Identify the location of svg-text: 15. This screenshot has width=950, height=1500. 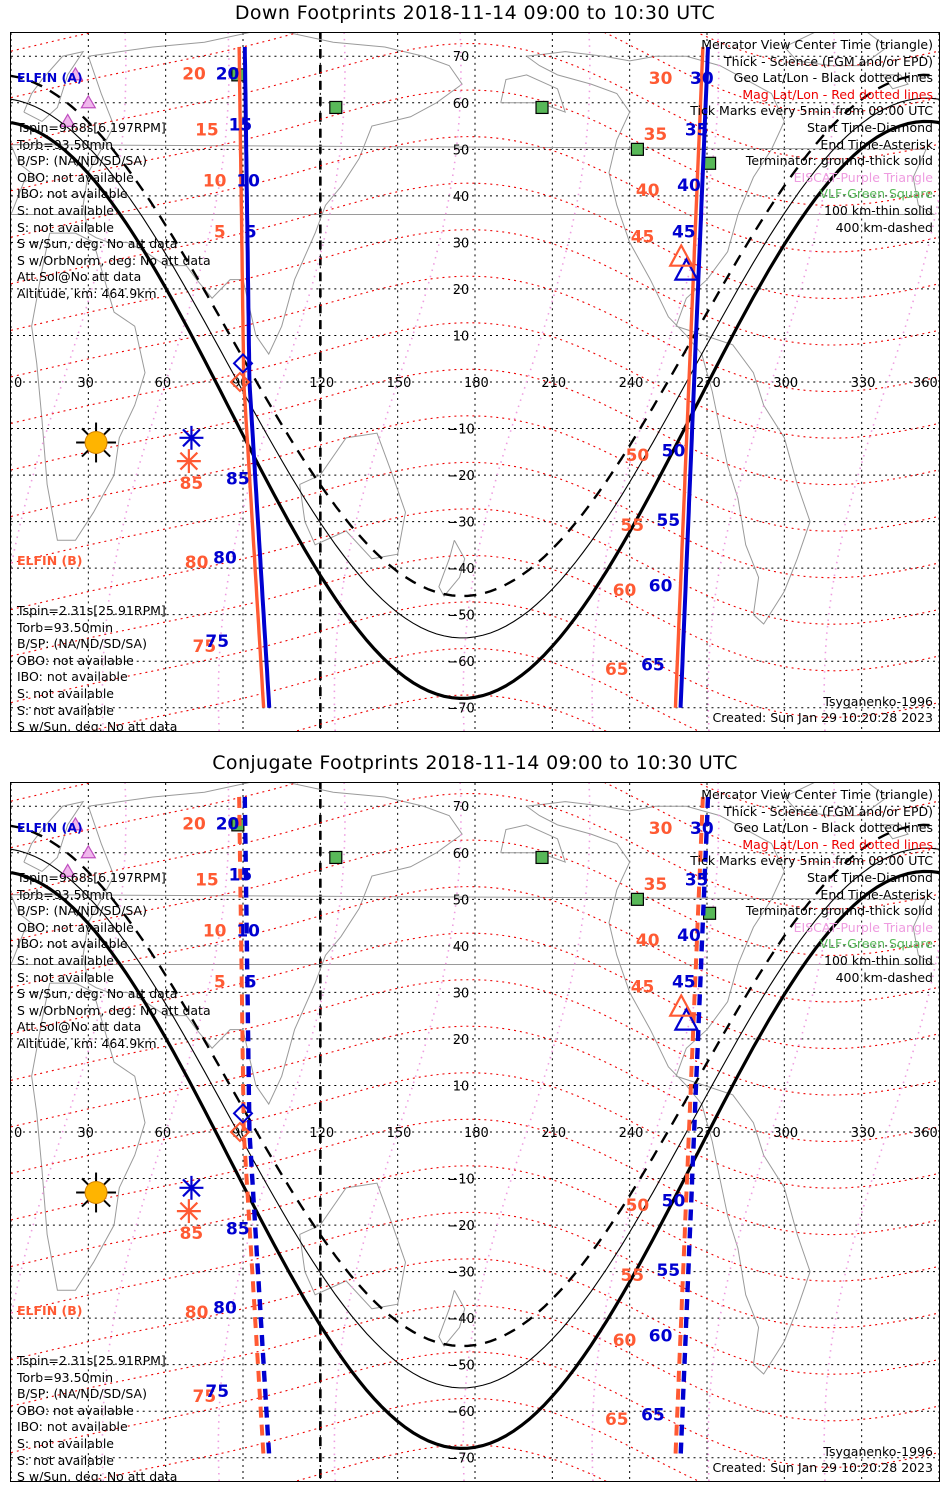
(241, 125).